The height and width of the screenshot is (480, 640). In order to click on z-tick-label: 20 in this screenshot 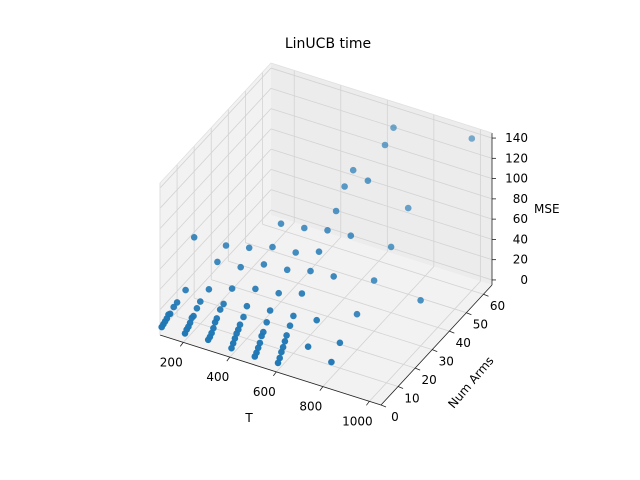, I will do `click(520, 260)`.